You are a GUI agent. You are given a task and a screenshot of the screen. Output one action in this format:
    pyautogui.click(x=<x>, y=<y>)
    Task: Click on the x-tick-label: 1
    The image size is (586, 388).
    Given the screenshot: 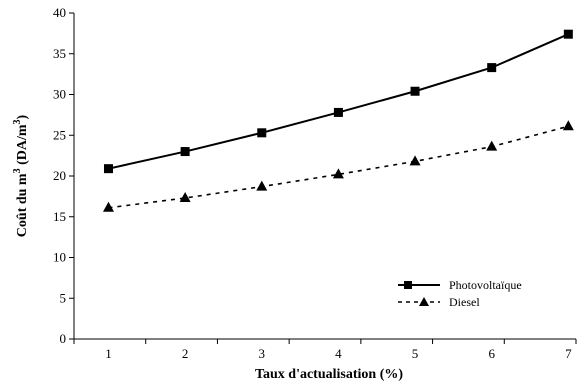 What is the action you would take?
    pyautogui.click(x=108, y=353)
    